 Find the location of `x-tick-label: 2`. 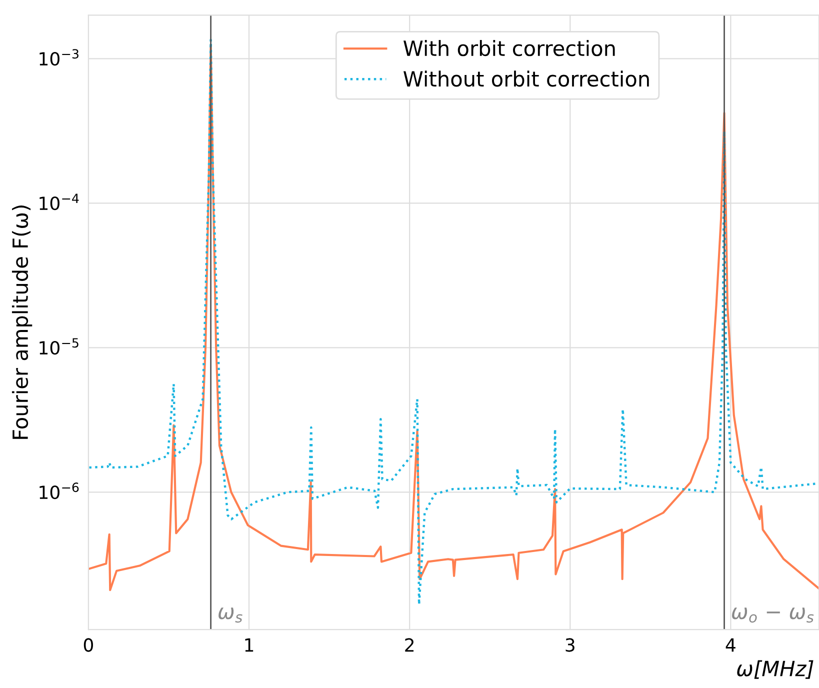

x-tick-label: 2 is located at coordinates (409, 645).